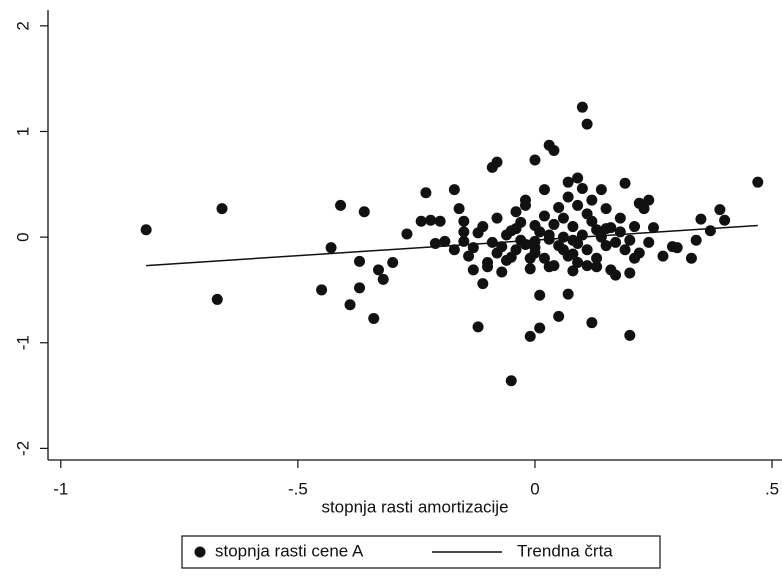 This screenshot has height=576, width=782. What do you see at coordinates (534, 488) in the screenshot?
I see `x-tick-label: 0` at bounding box center [534, 488].